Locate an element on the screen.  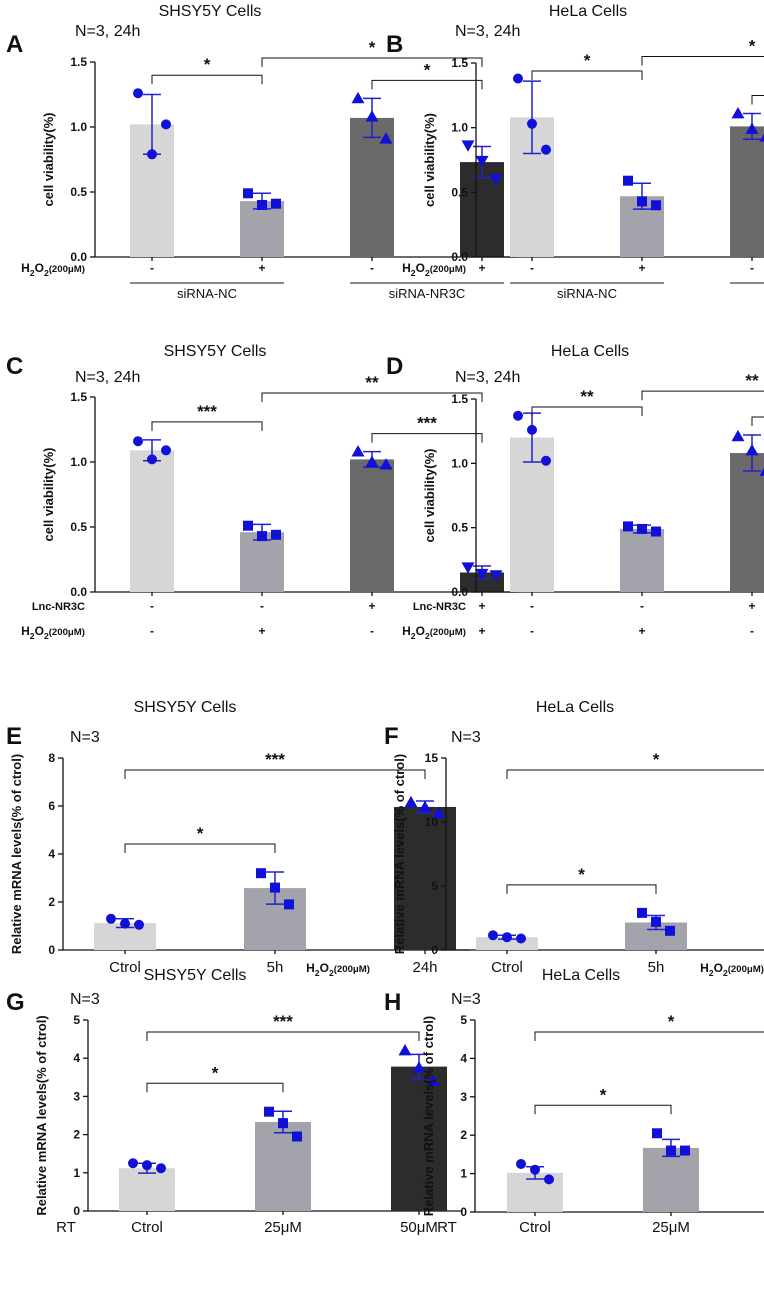
x-extra-label: H2O2(200μM) is located at coordinates (338, 969).